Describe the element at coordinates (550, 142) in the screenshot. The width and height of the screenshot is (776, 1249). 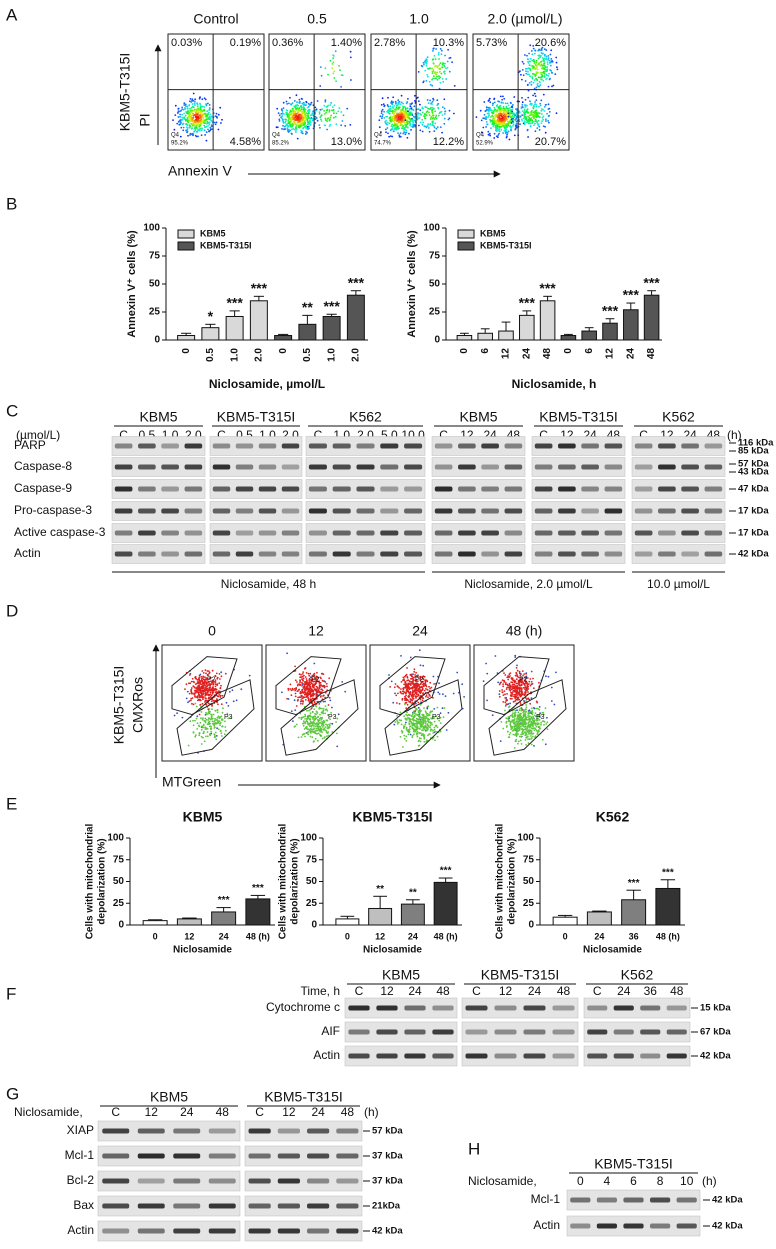
I see `quadrant-percent: 20.7%` at that location.